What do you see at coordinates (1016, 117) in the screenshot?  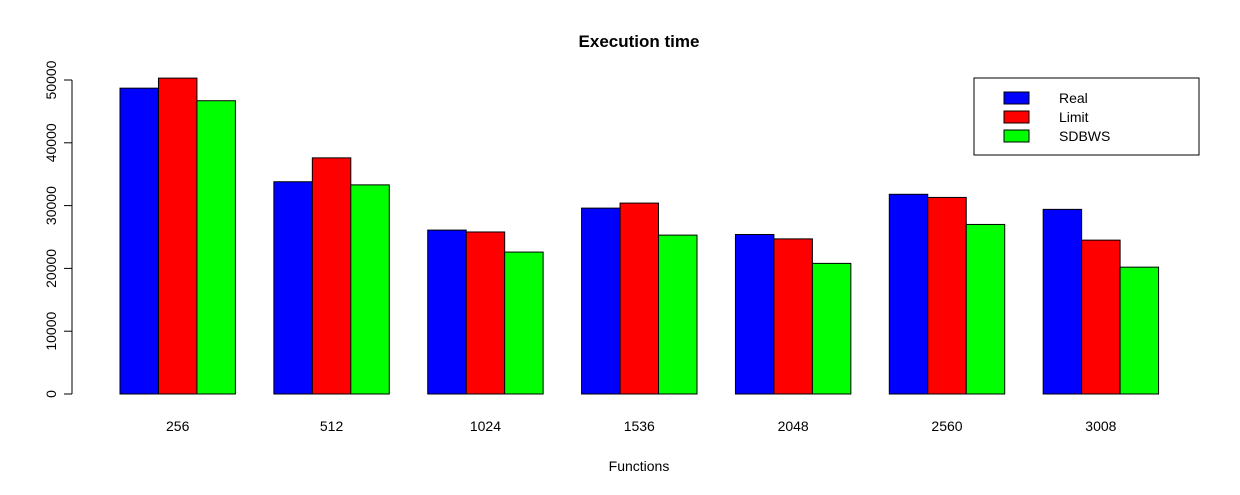 I see `legend-swatch-limit` at bounding box center [1016, 117].